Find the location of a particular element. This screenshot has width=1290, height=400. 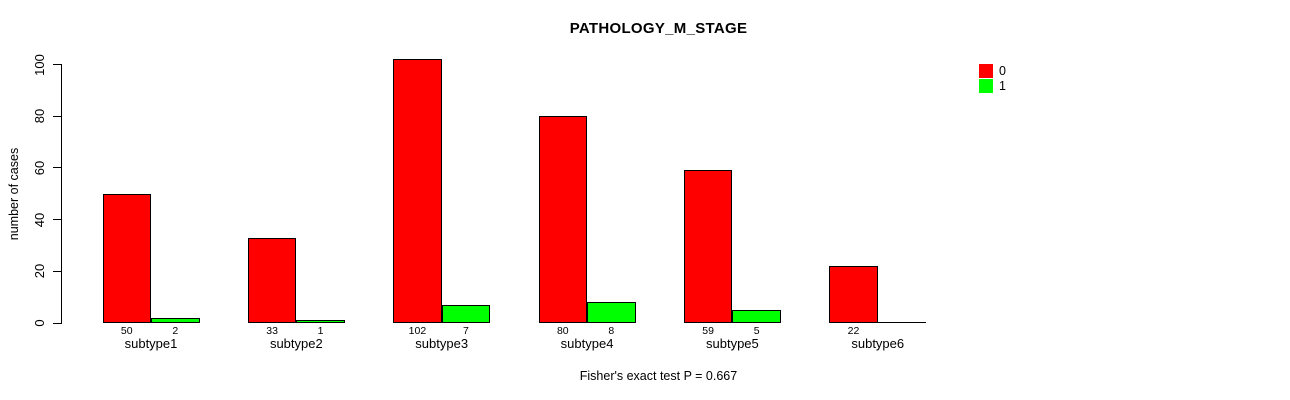

y-axis-tick-label: 60 is located at coordinates (39, 168).